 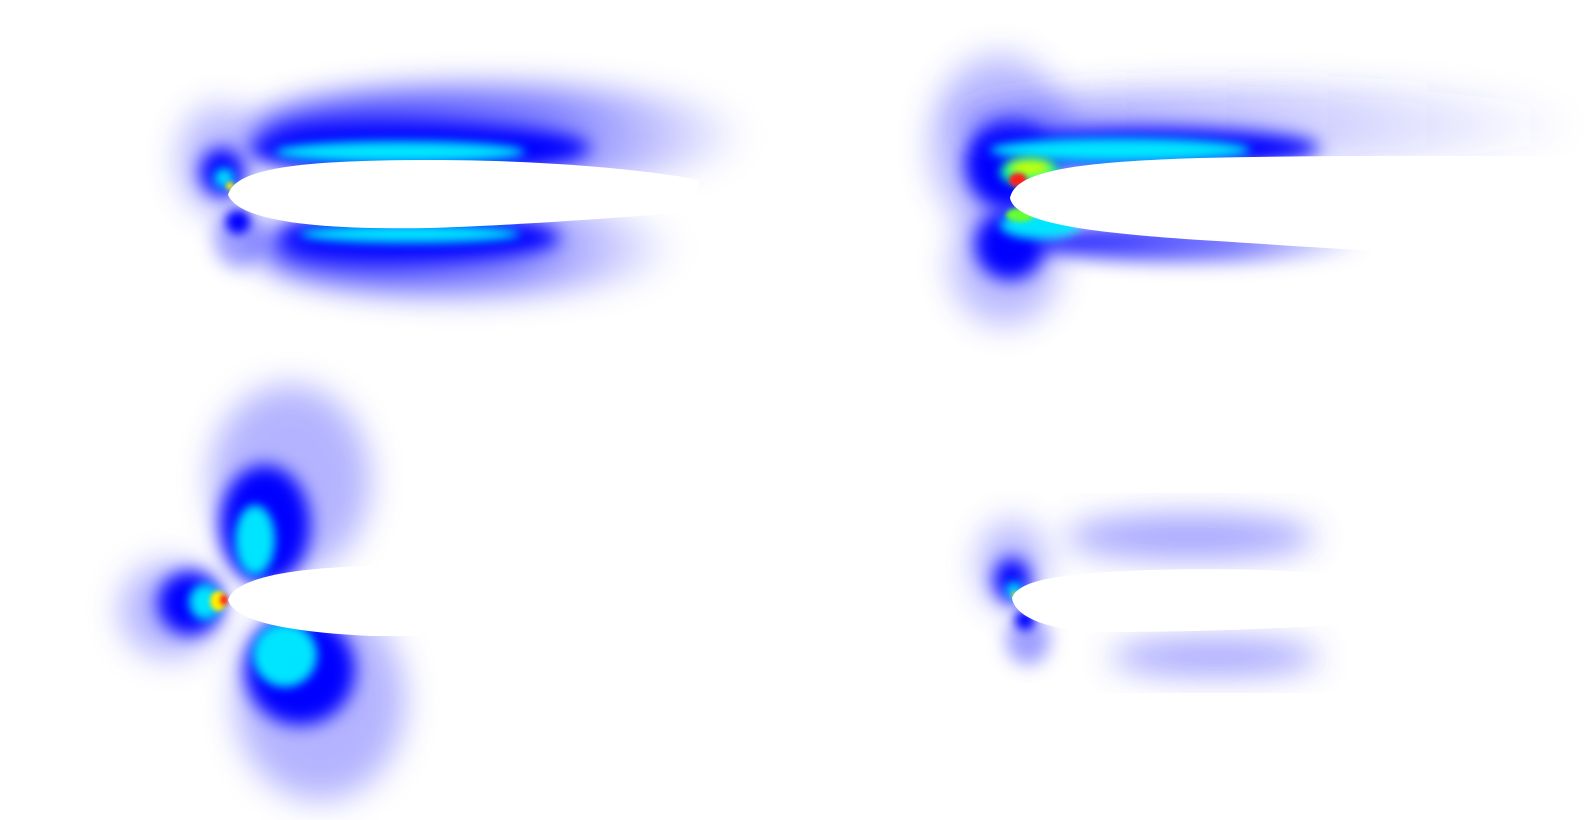 I want to click on panel-top-right, so click(x=1257, y=190).